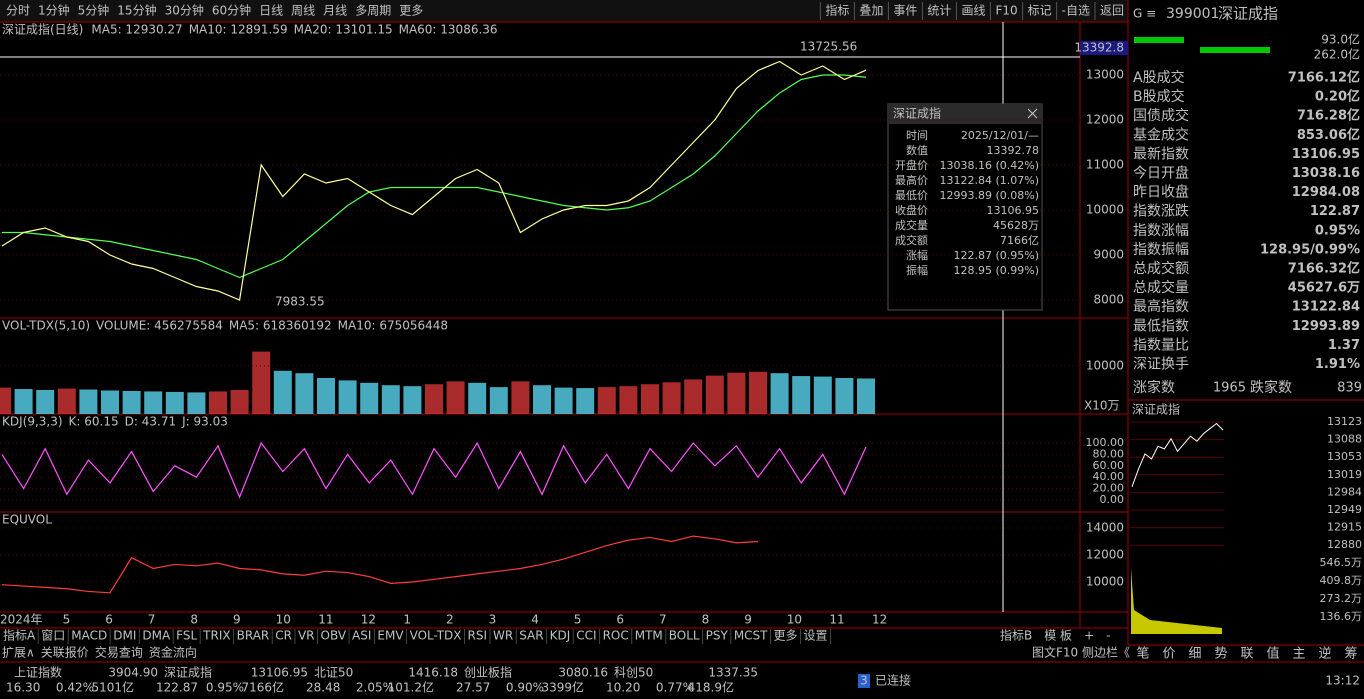 The width and height of the screenshot is (1364, 699). What do you see at coordinates (620, 620) in the screenshot?
I see `time-label: 6` at bounding box center [620, 620].